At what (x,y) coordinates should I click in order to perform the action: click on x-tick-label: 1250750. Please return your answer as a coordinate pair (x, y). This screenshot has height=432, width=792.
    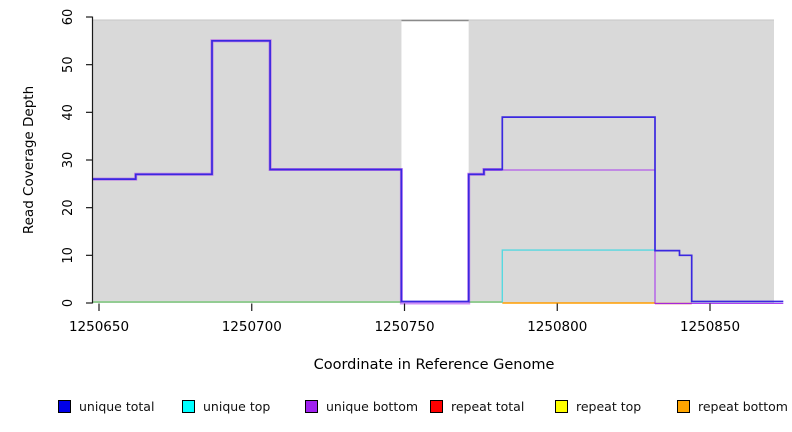
    Looking at the image, I should click on (404, 327).